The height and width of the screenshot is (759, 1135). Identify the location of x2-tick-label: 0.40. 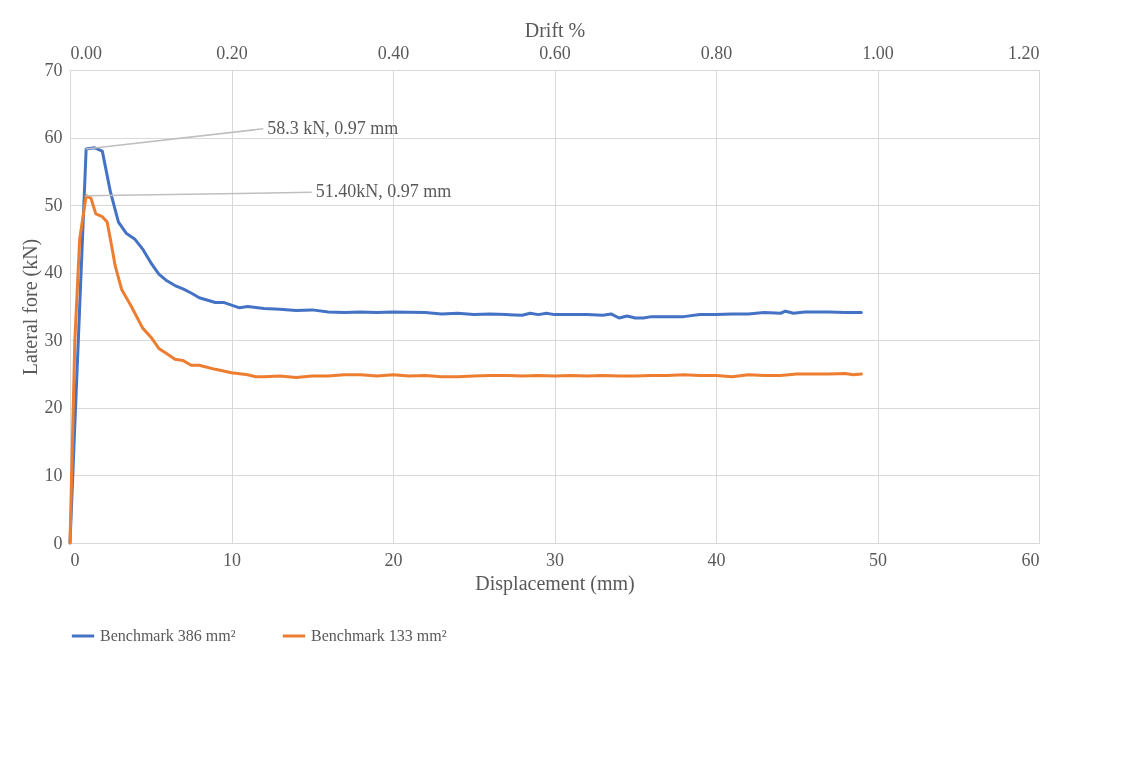
(393, 52).